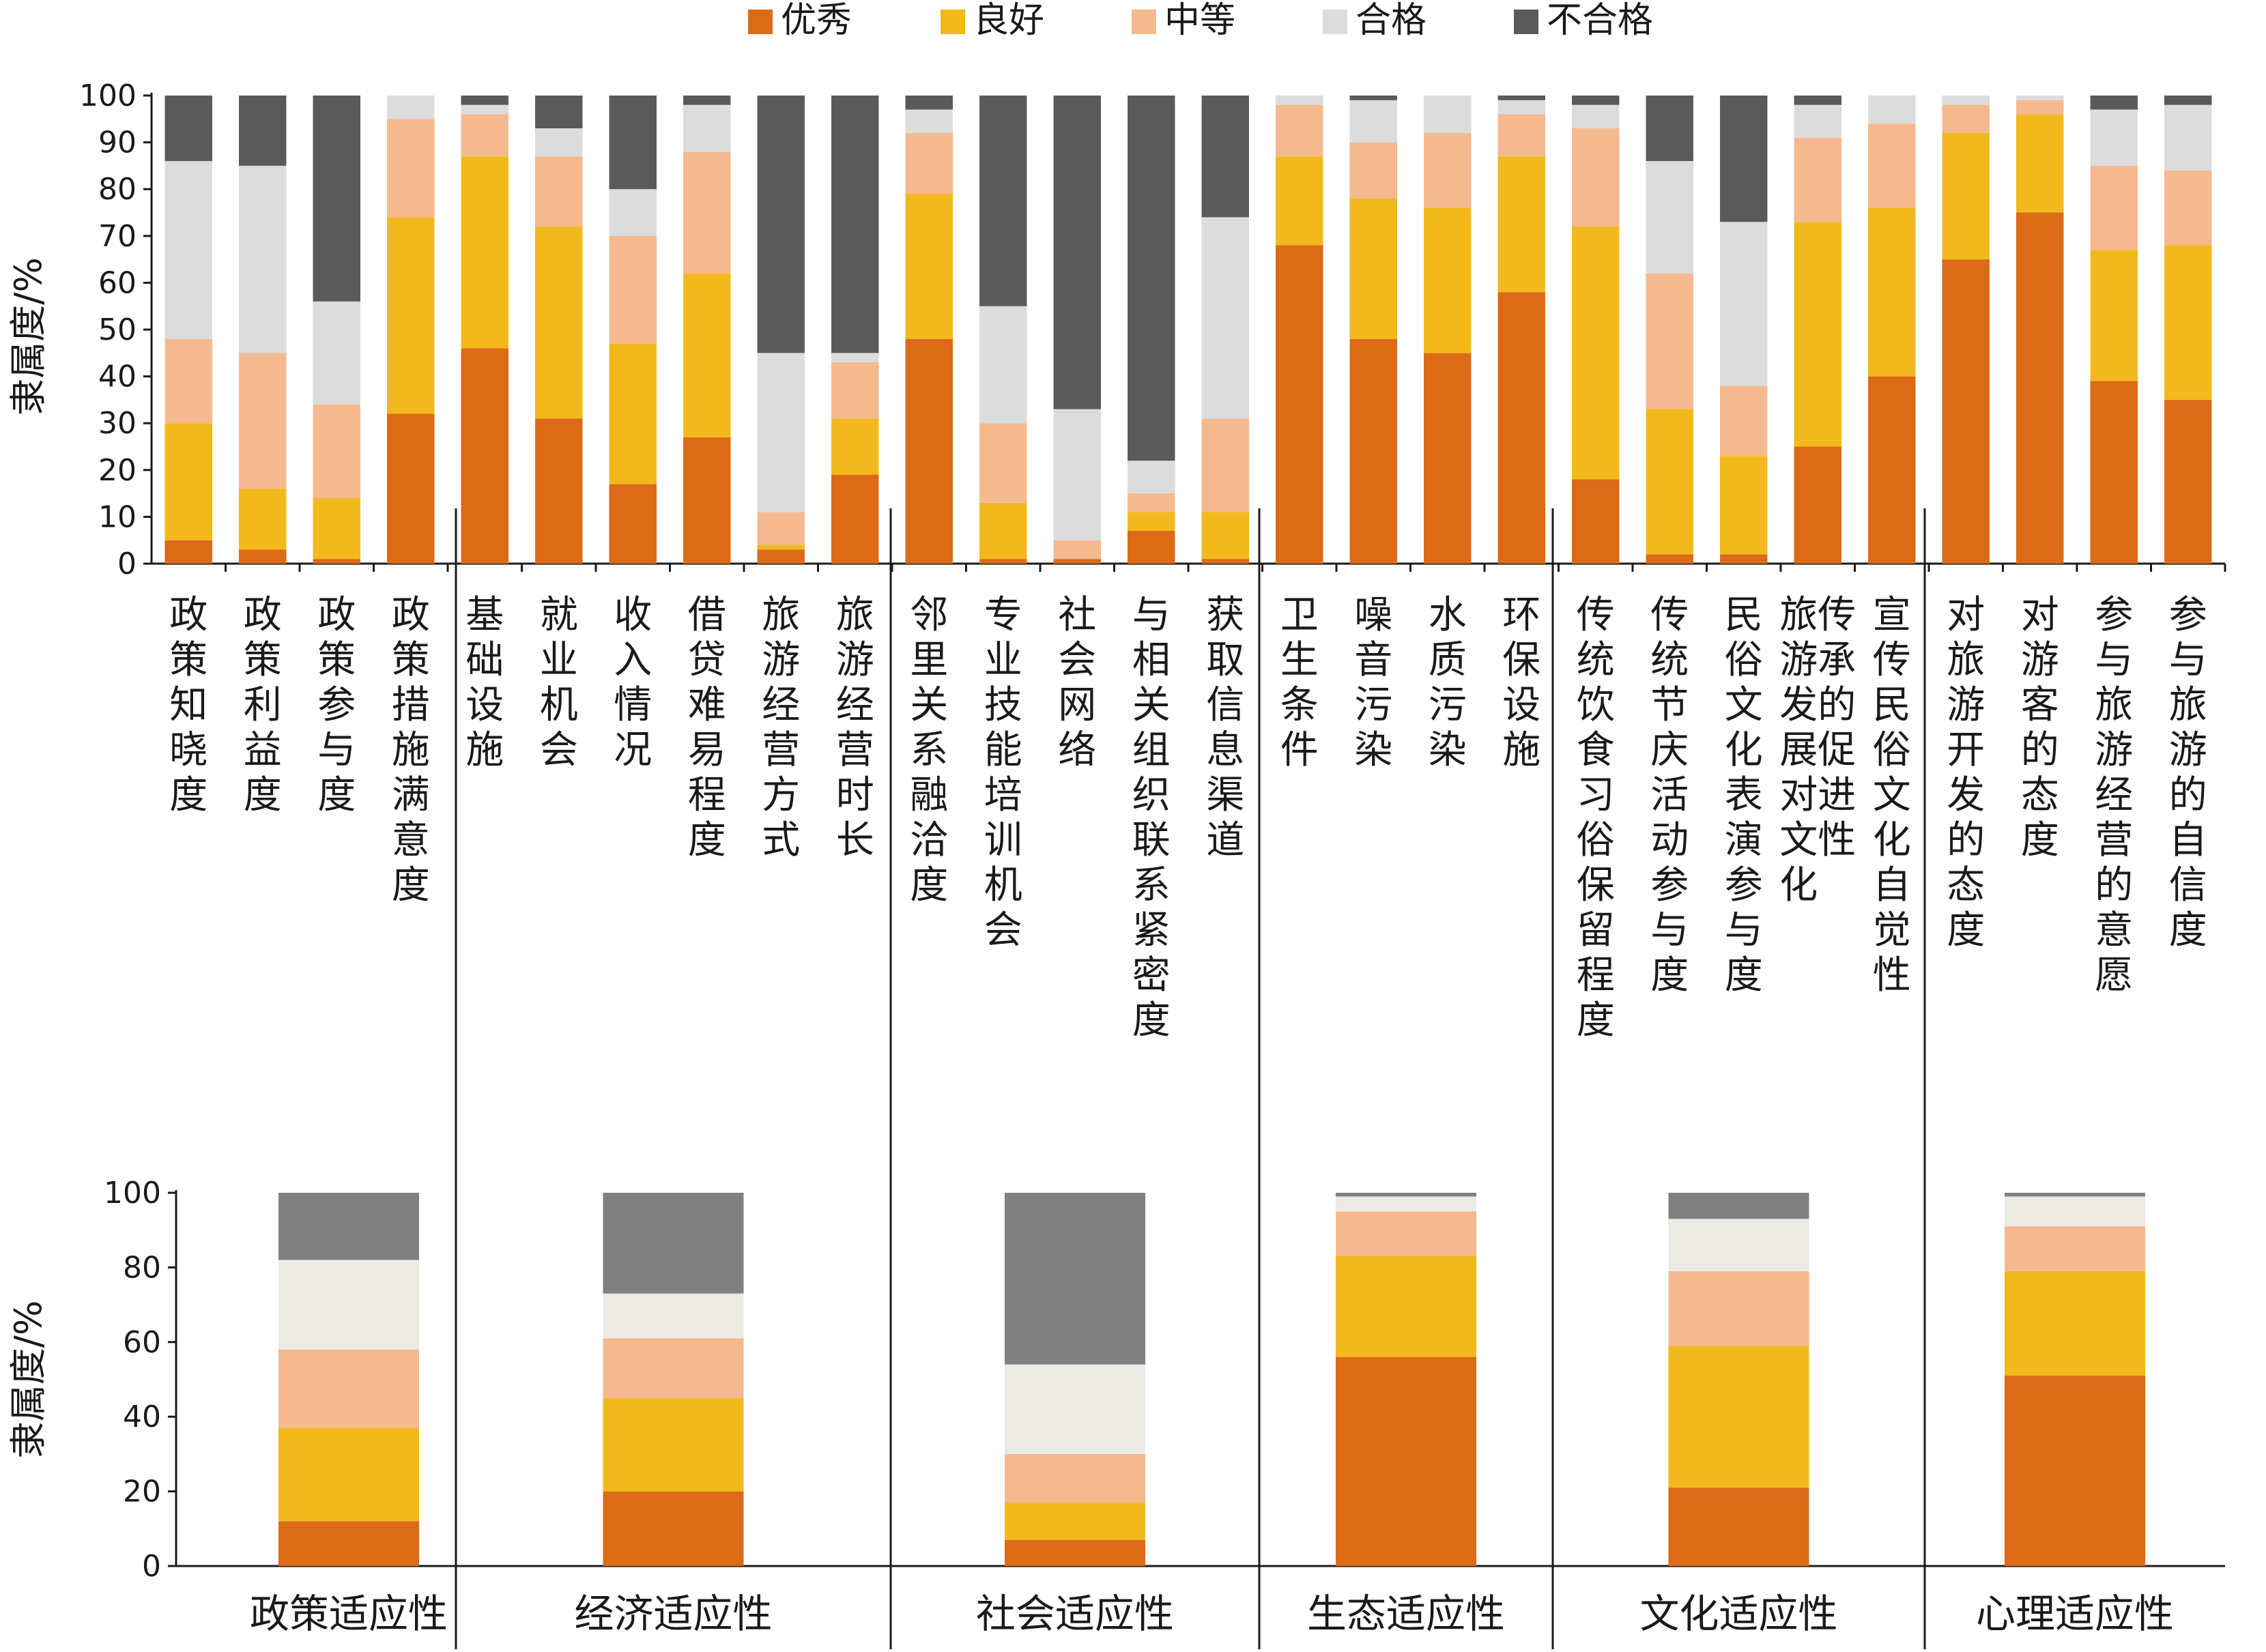 The height and width of the screenshot is (1652, 2266). I want to click on top-y-tick-label: 60, so click(117, 282).